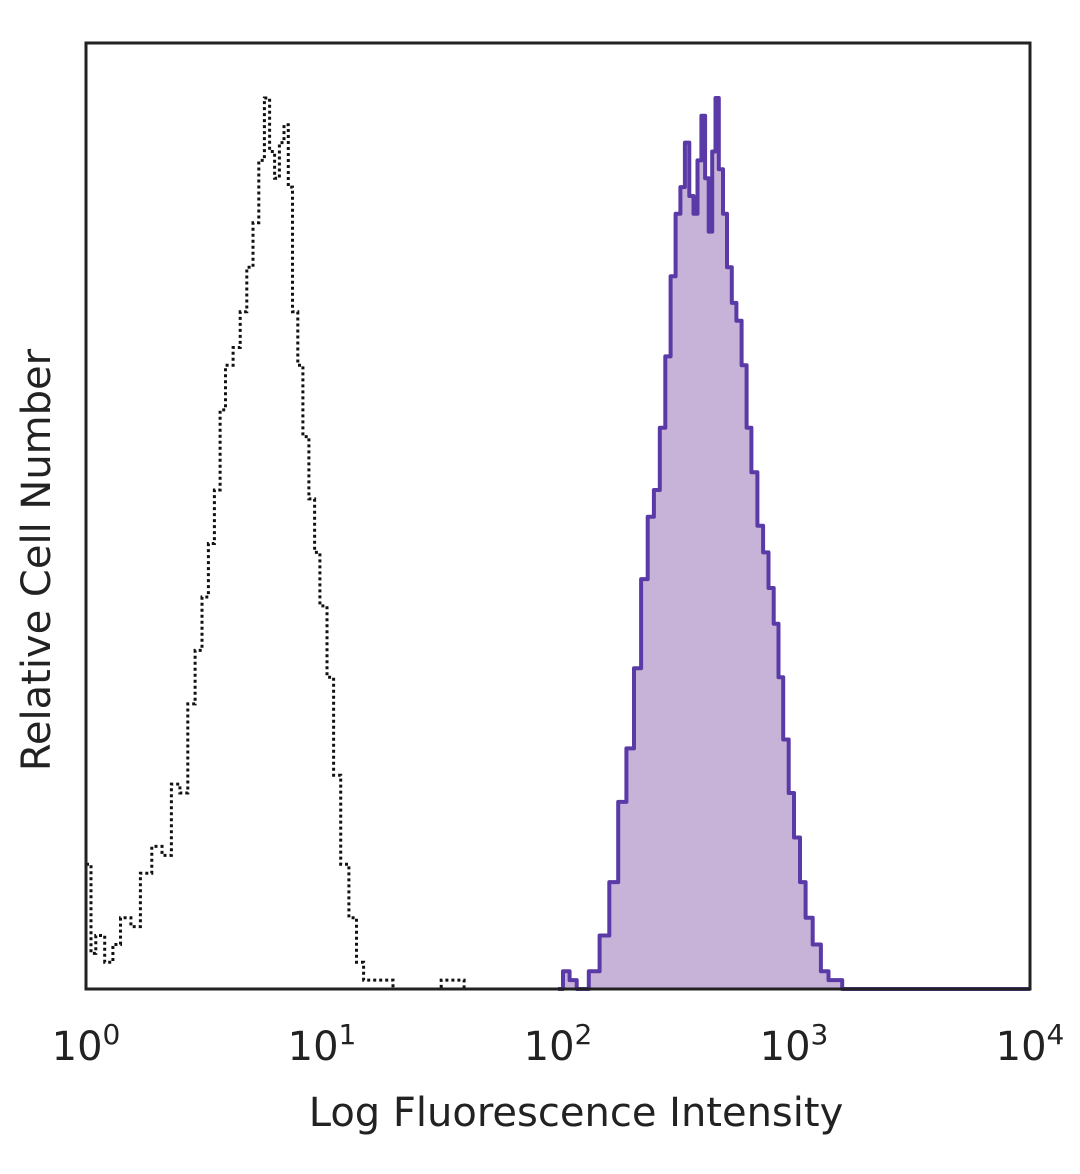 This screenshot has height=1174, width=1080. I want to click on x-tick-label-1: 10¹, so click(322, 1044).